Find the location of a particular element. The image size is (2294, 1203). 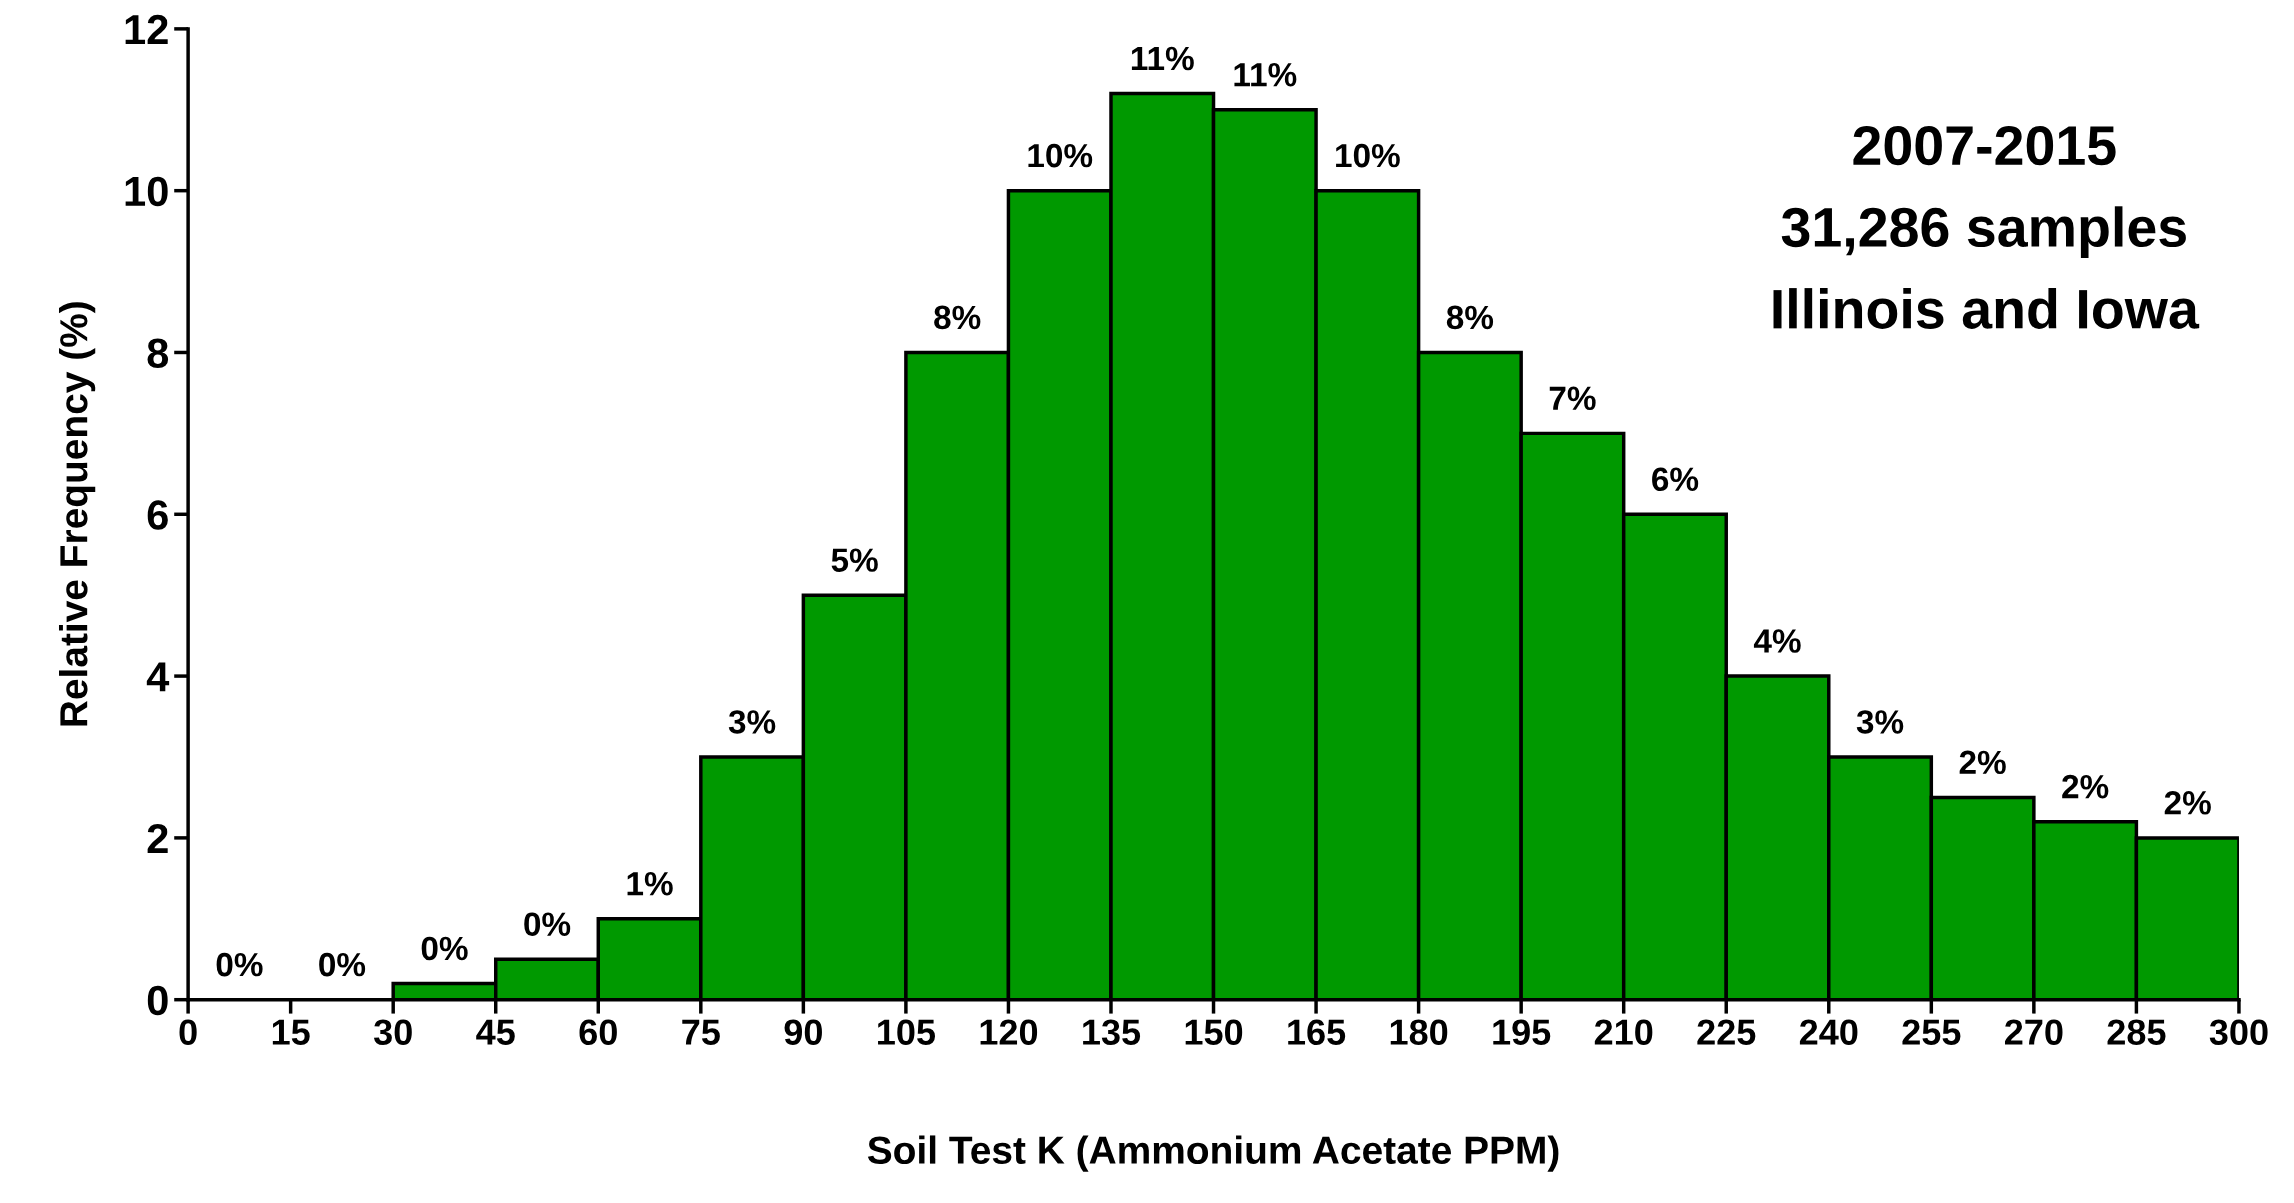

x-tick-label: 210 is located at coordinates (1623, 1032).